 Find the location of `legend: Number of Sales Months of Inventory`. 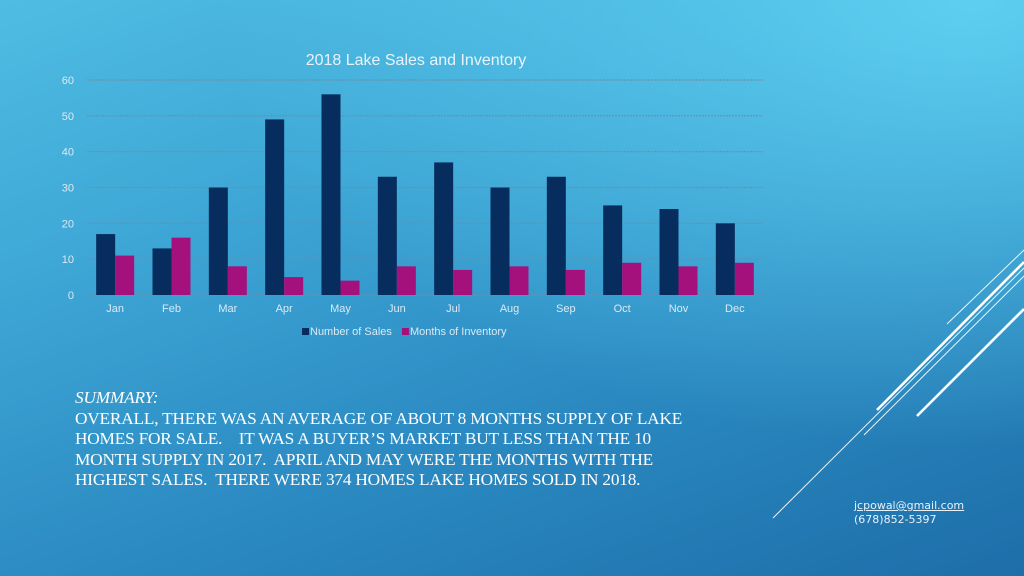

legend: Number of Sales Months of Inventory is located at coordinates (404, 332).